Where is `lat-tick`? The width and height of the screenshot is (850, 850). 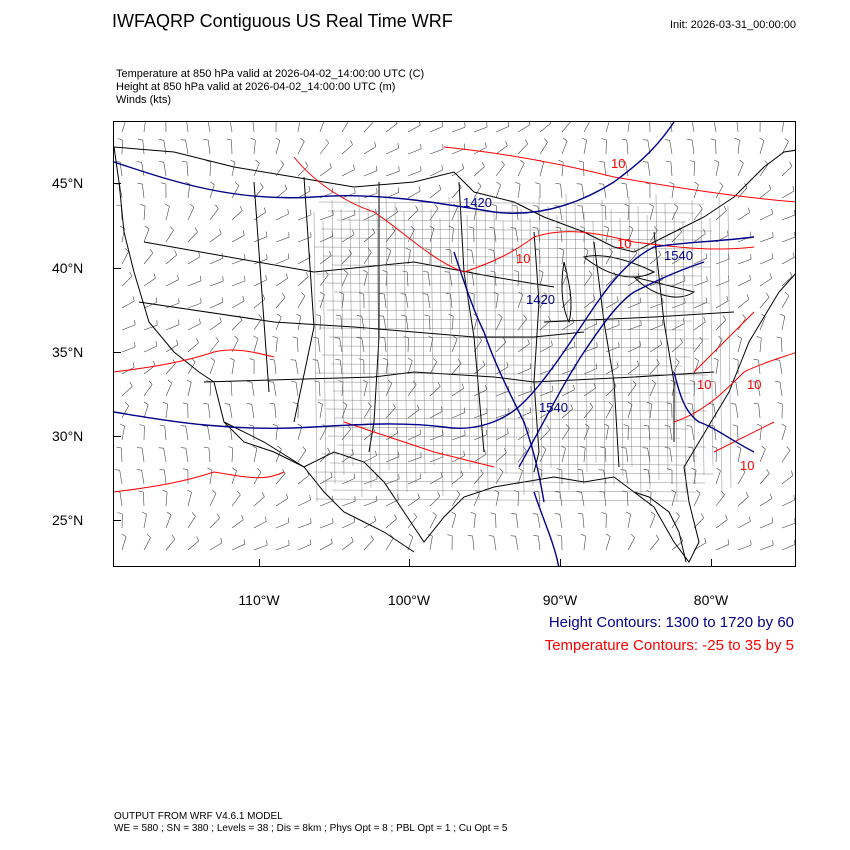
lat-tick is located at coordinates (117, 520).